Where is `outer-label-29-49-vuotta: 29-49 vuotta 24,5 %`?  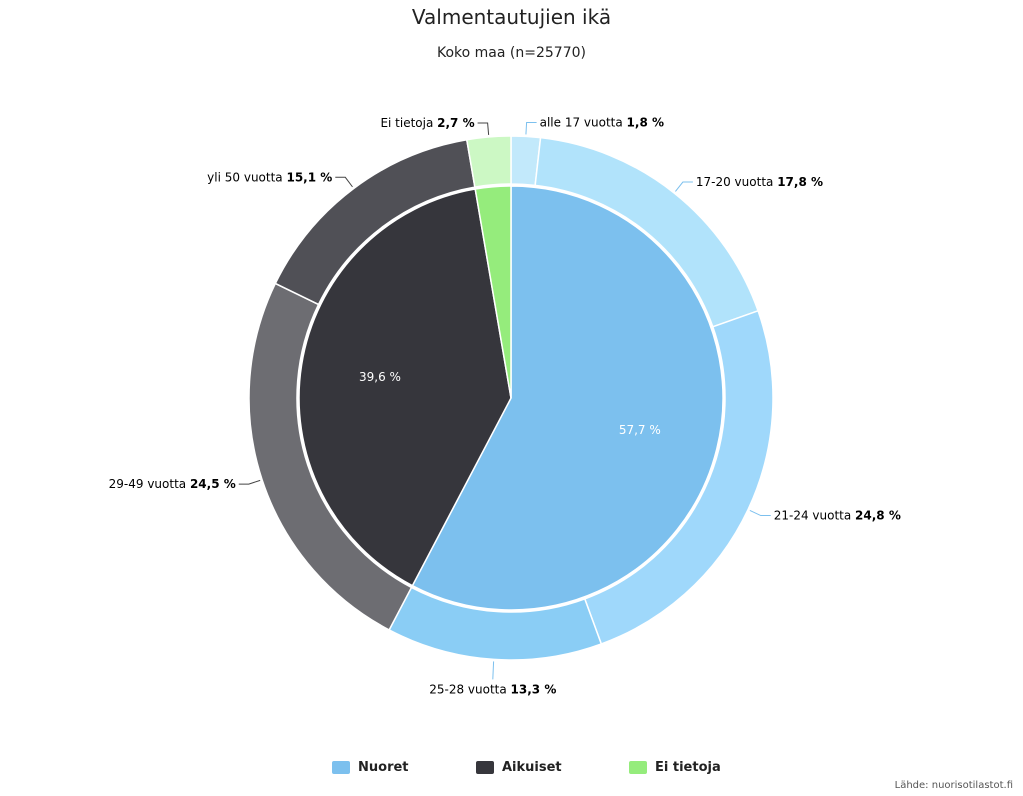
outer-label-29-49-vuotta: 29-49 vuotta 24,5 % is located at coordinates (172, 484).